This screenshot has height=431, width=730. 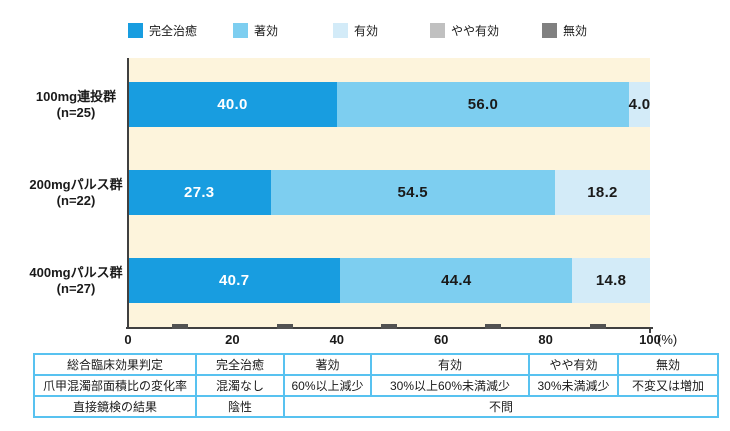 I want to click on bar-row: 40.7 44.4 14.8, so click(x=389, y=280).